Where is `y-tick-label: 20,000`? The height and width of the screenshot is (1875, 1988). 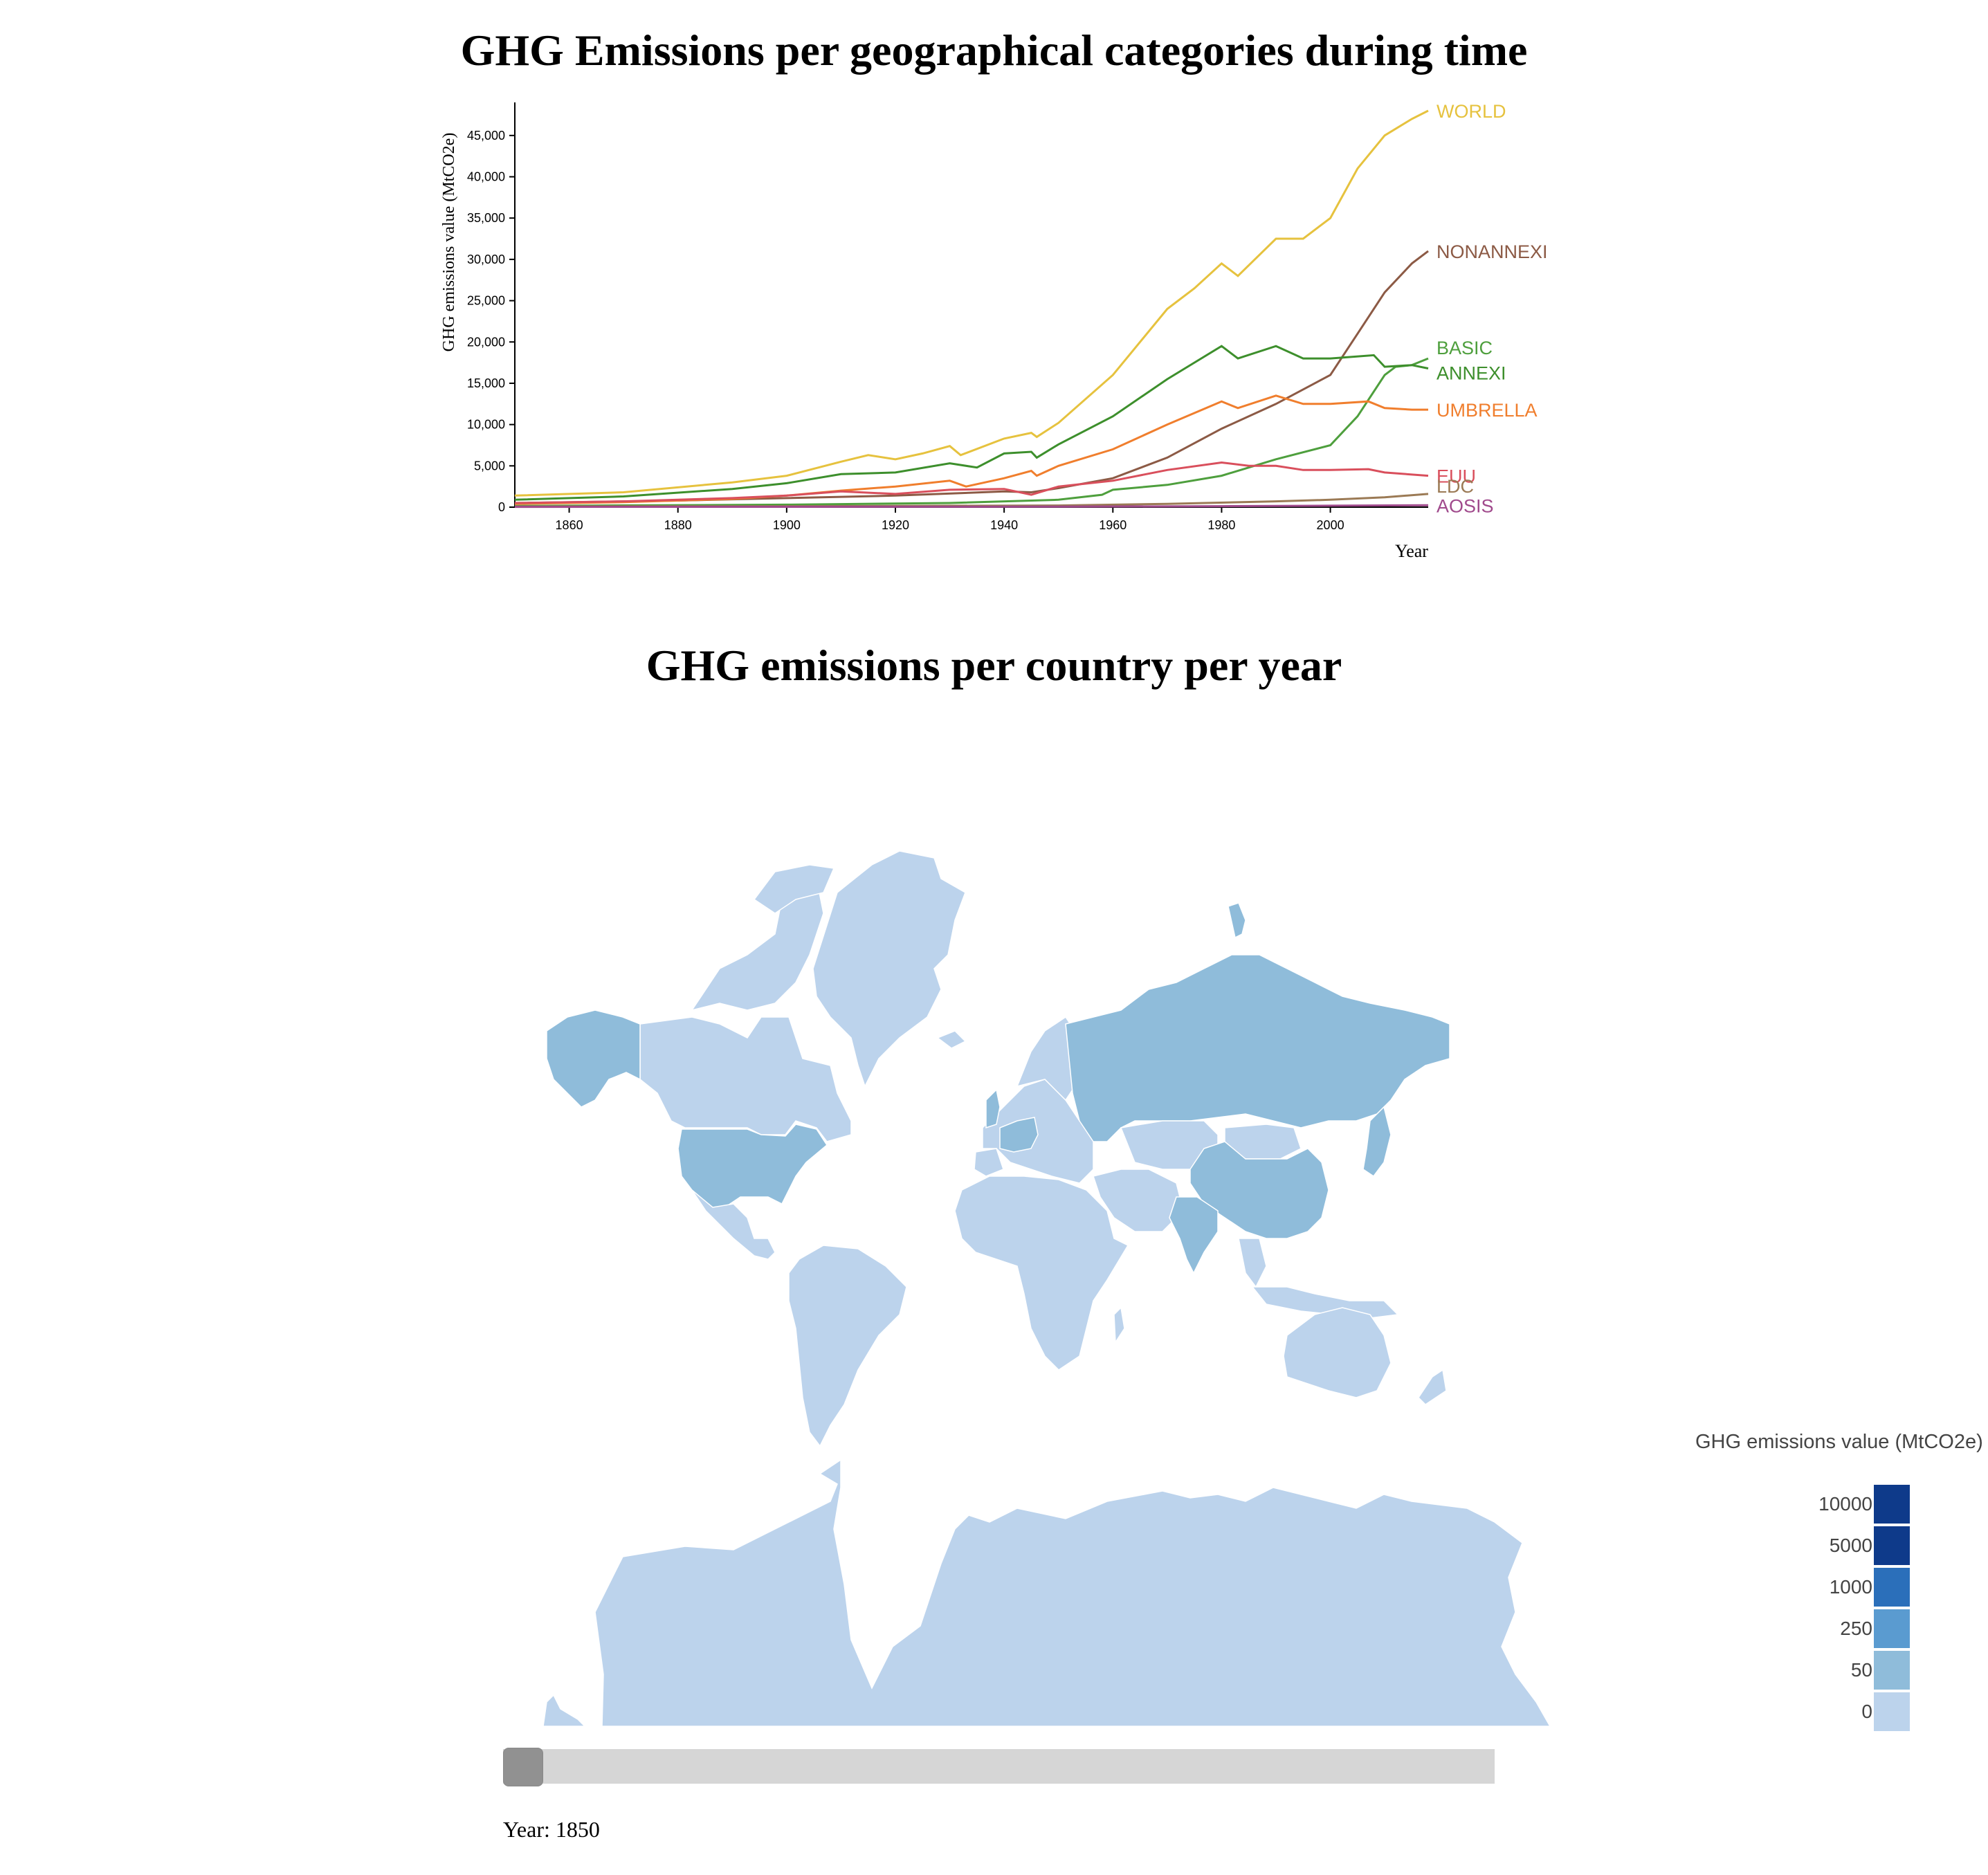 y-tick-label: 20,000 is located at coordinates (486, 342).